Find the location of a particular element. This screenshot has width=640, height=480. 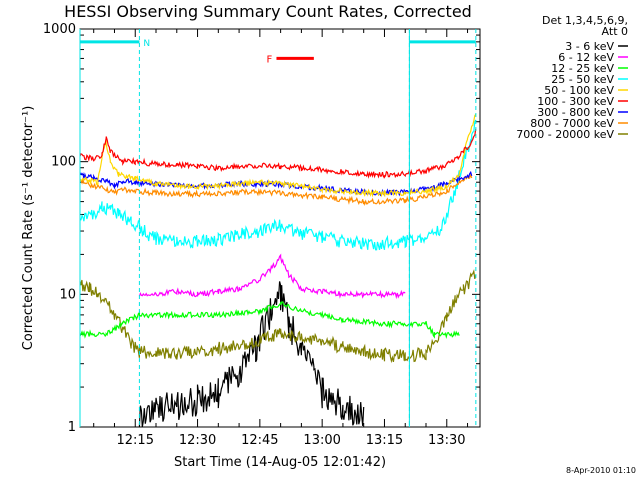

legend-label: 12 - 25 keV is located at coordinates (582, 68).